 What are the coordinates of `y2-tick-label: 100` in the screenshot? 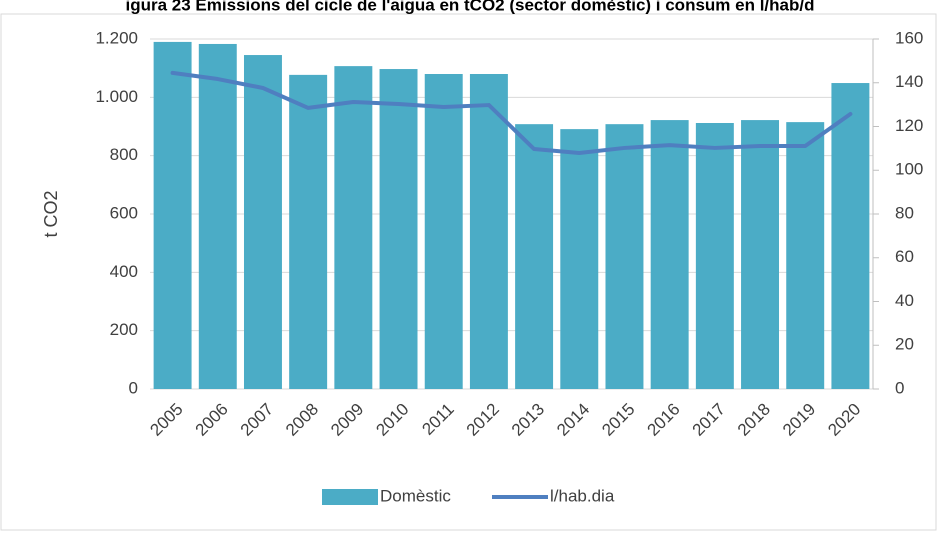 It's located at (909, 169).